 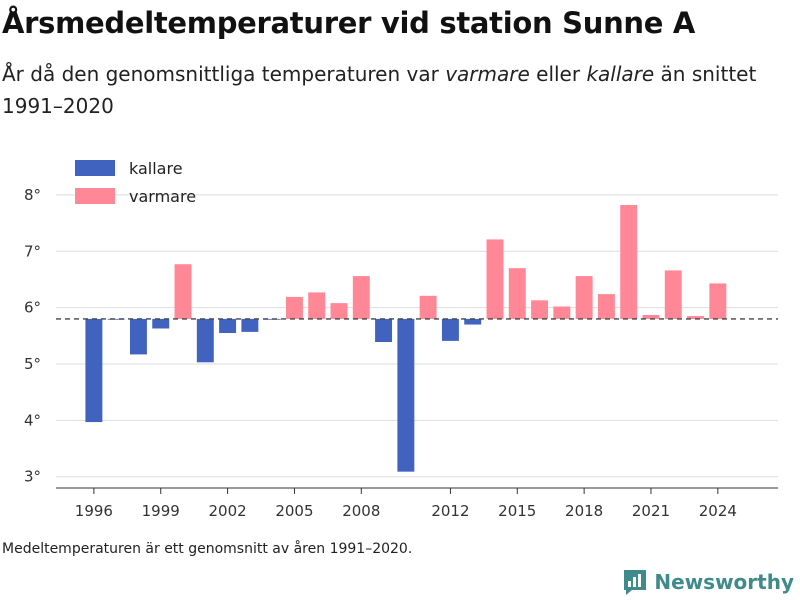 I want to click on subtitle-colder: kallare, so click(x=620, y=74).